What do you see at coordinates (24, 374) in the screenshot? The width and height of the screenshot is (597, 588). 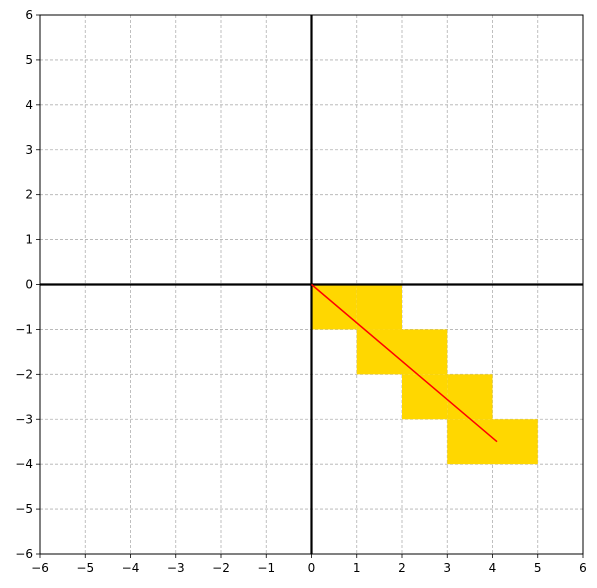 I see `y-tick-label: −2` at bounding box center [24, 374].